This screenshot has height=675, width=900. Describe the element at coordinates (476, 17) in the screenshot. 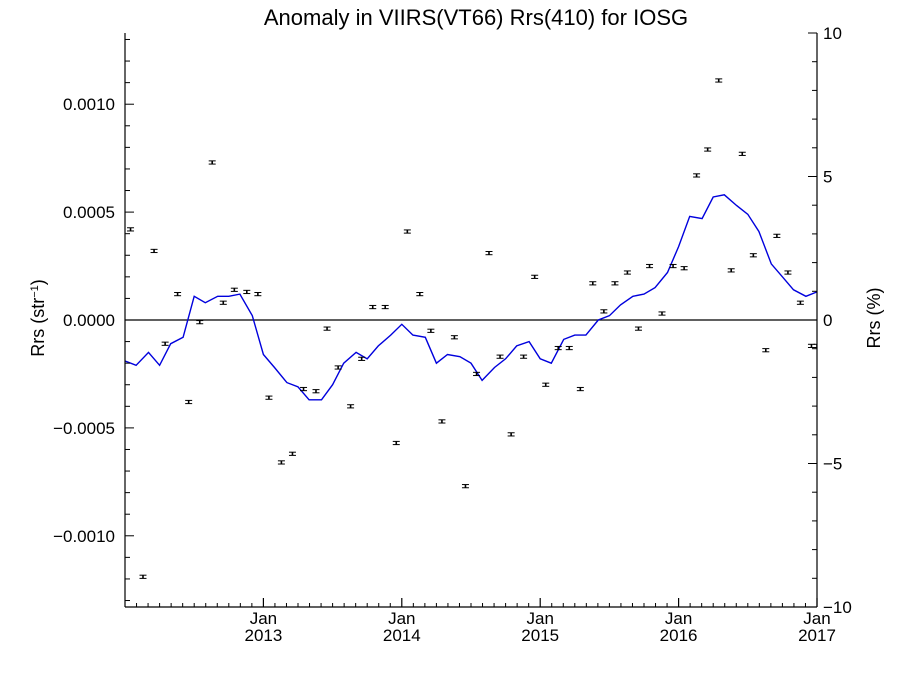

I see `chart-title: Anomaly in VIIRS(VT66) Rrs(410) for IOSG` at that location.